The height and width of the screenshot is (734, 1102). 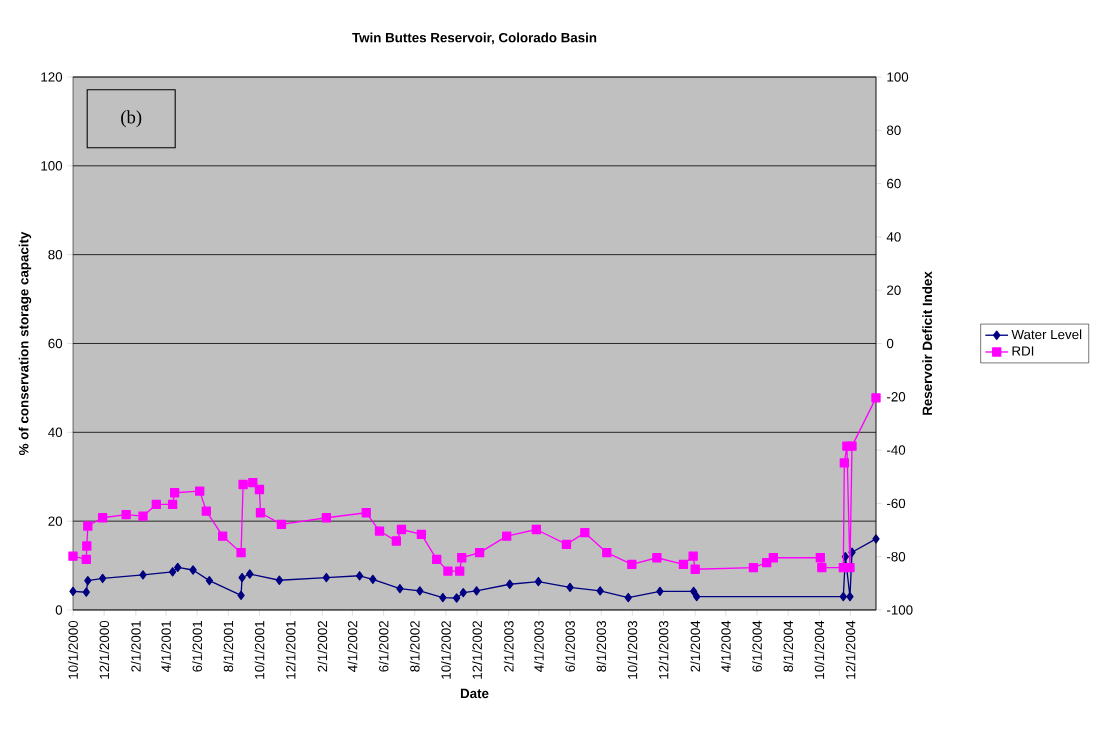 What do you see at coordinates (135, 646) in the screenshot?
I see `x-tick-label: 2/1/2001` at bounding box center [135, 646].